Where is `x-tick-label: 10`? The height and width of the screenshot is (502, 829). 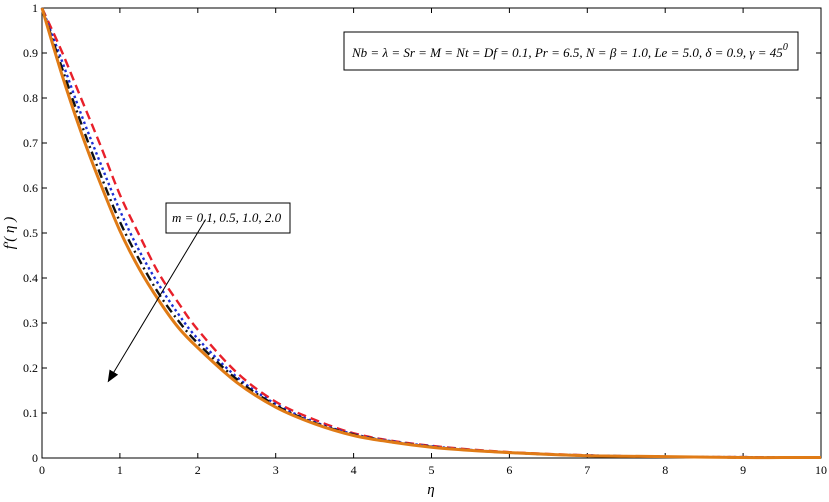 x-tick-label: 10 is located at coordinates (821, 470).